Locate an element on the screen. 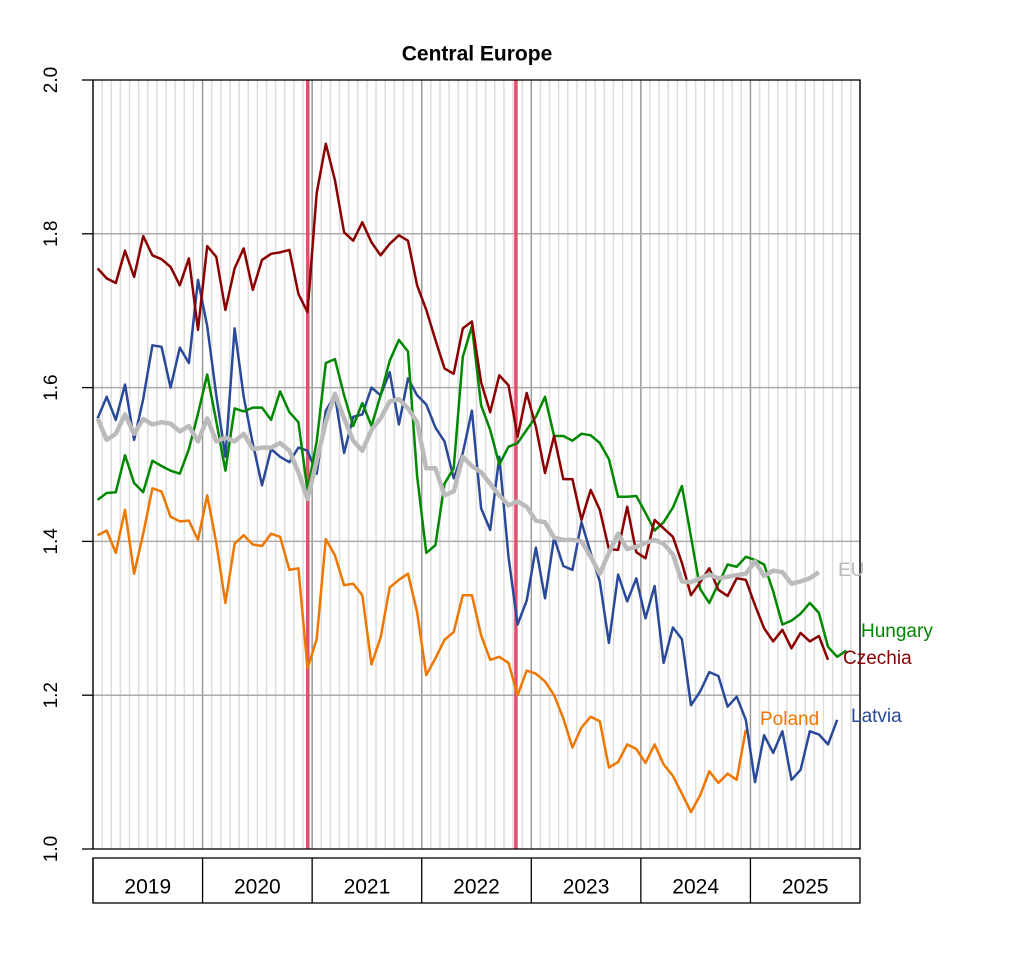  y-tick-label: 1.4 is located at coordinates (51, 541).